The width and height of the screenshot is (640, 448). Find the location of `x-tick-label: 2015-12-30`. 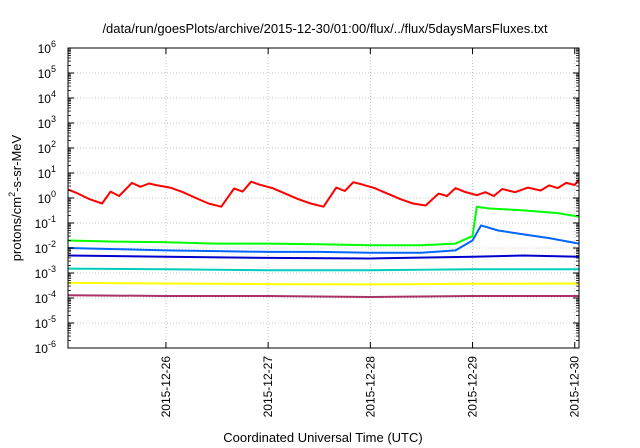

x-tick-label: 2015-12-30 is located at coordinates (575, 387).